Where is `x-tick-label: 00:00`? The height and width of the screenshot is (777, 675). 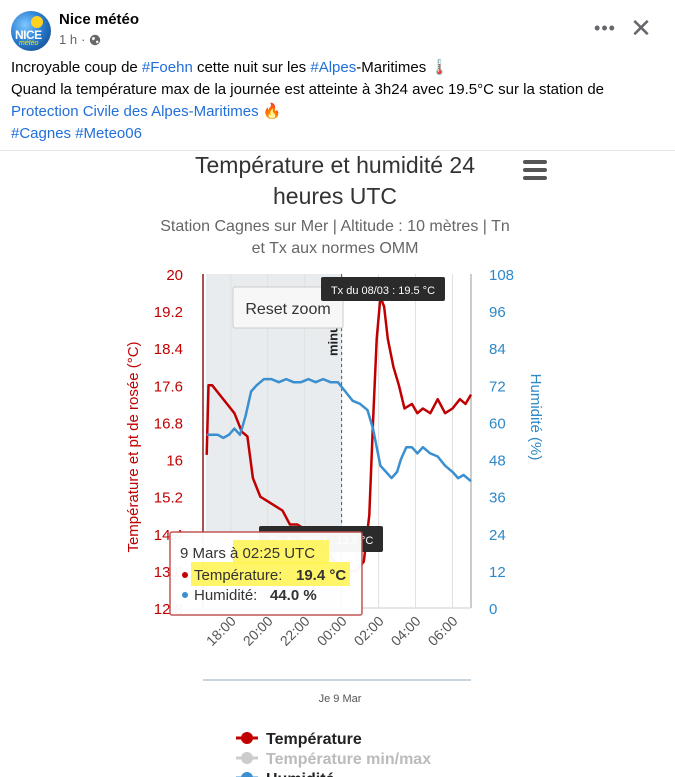 x-tick-label: 00:00 is located at coordinates (332, 631).